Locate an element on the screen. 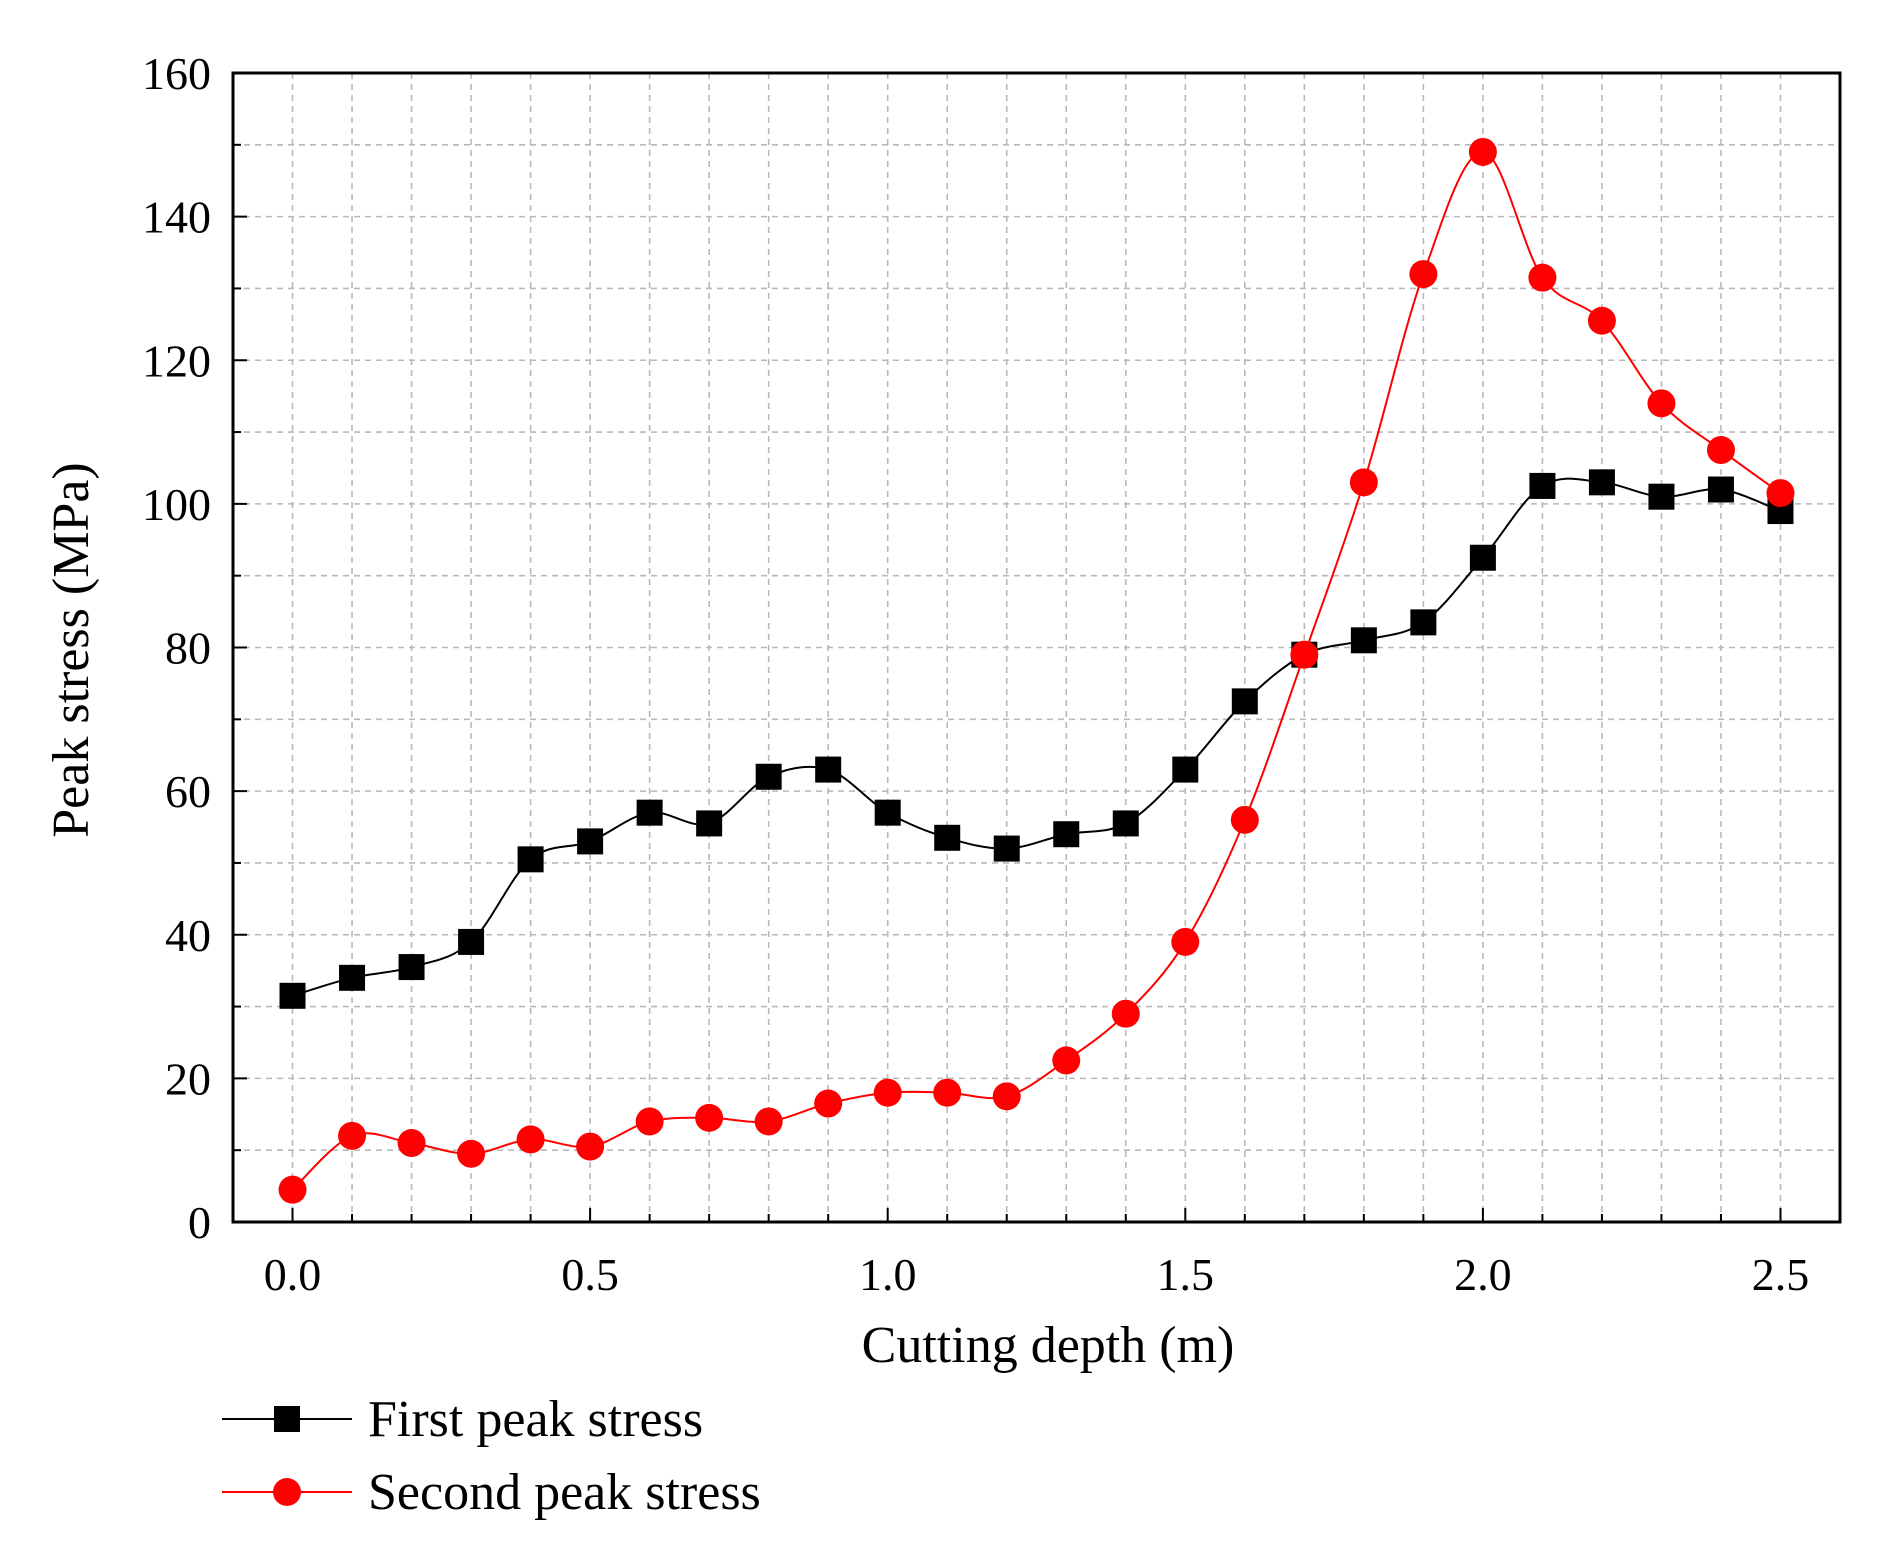 The image size is (1881, 1541). x-tick-label: 0.0 is located at coordinates (293, 1274).